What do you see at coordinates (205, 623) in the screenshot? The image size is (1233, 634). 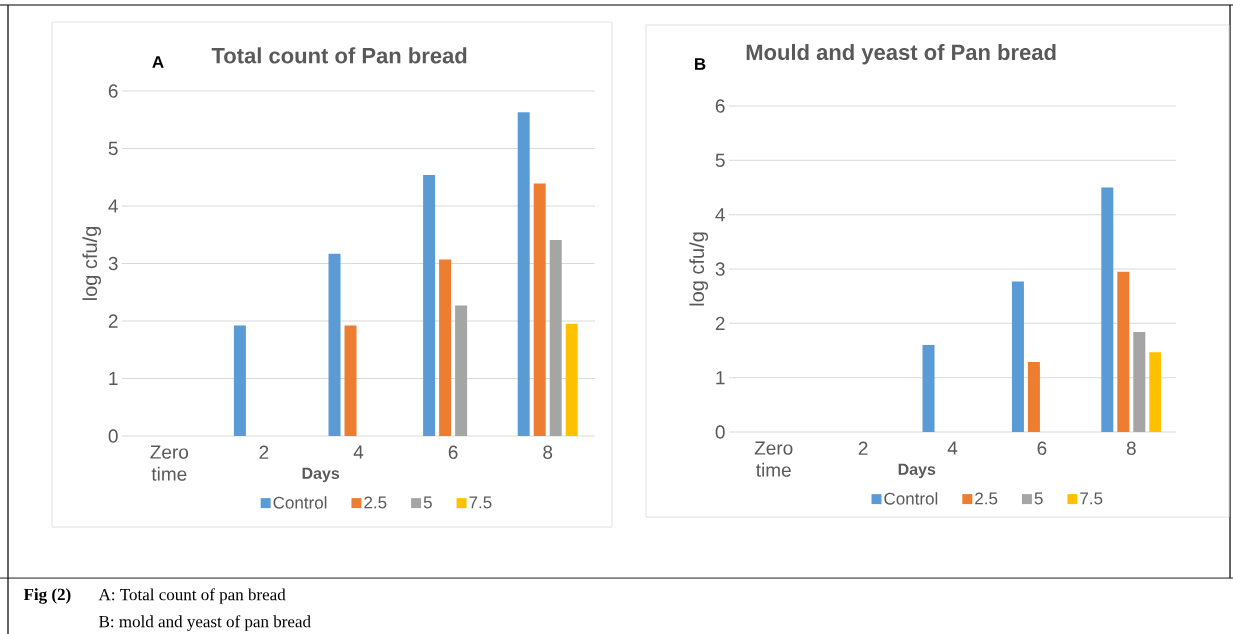 I see `text: B: mold and yeast of pan bread` at bounding box center [205, 623].